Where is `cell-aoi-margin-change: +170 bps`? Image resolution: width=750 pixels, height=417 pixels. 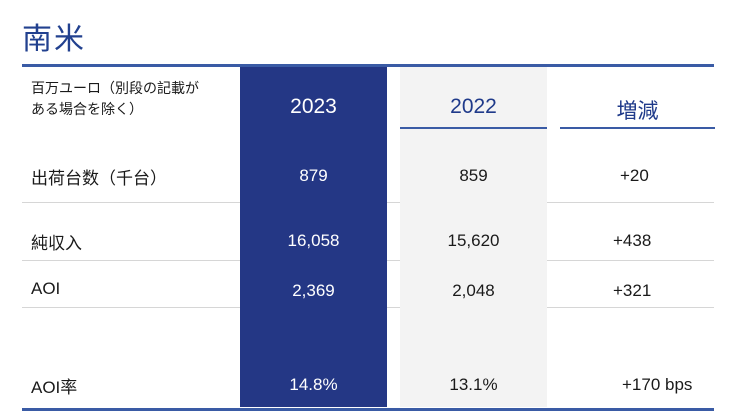
cell-aoi-margin-change: +170 bps is located at coordinates (657, 384).